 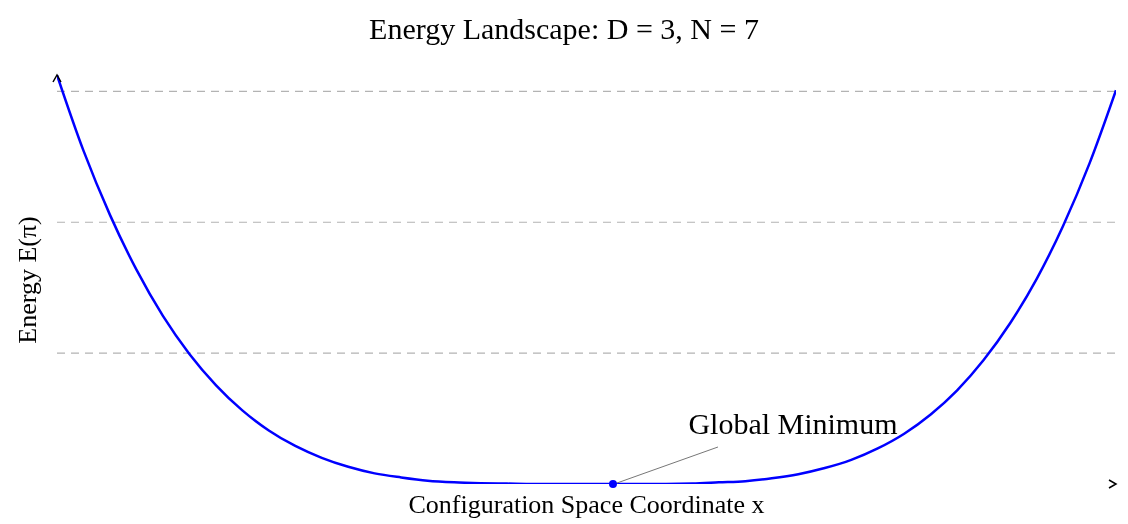 What do you see at coordinates (586, 505) in the screenshot?
I see `x-axis-title: Configuration Space Coordinate x` at bounding box center [586, 505].